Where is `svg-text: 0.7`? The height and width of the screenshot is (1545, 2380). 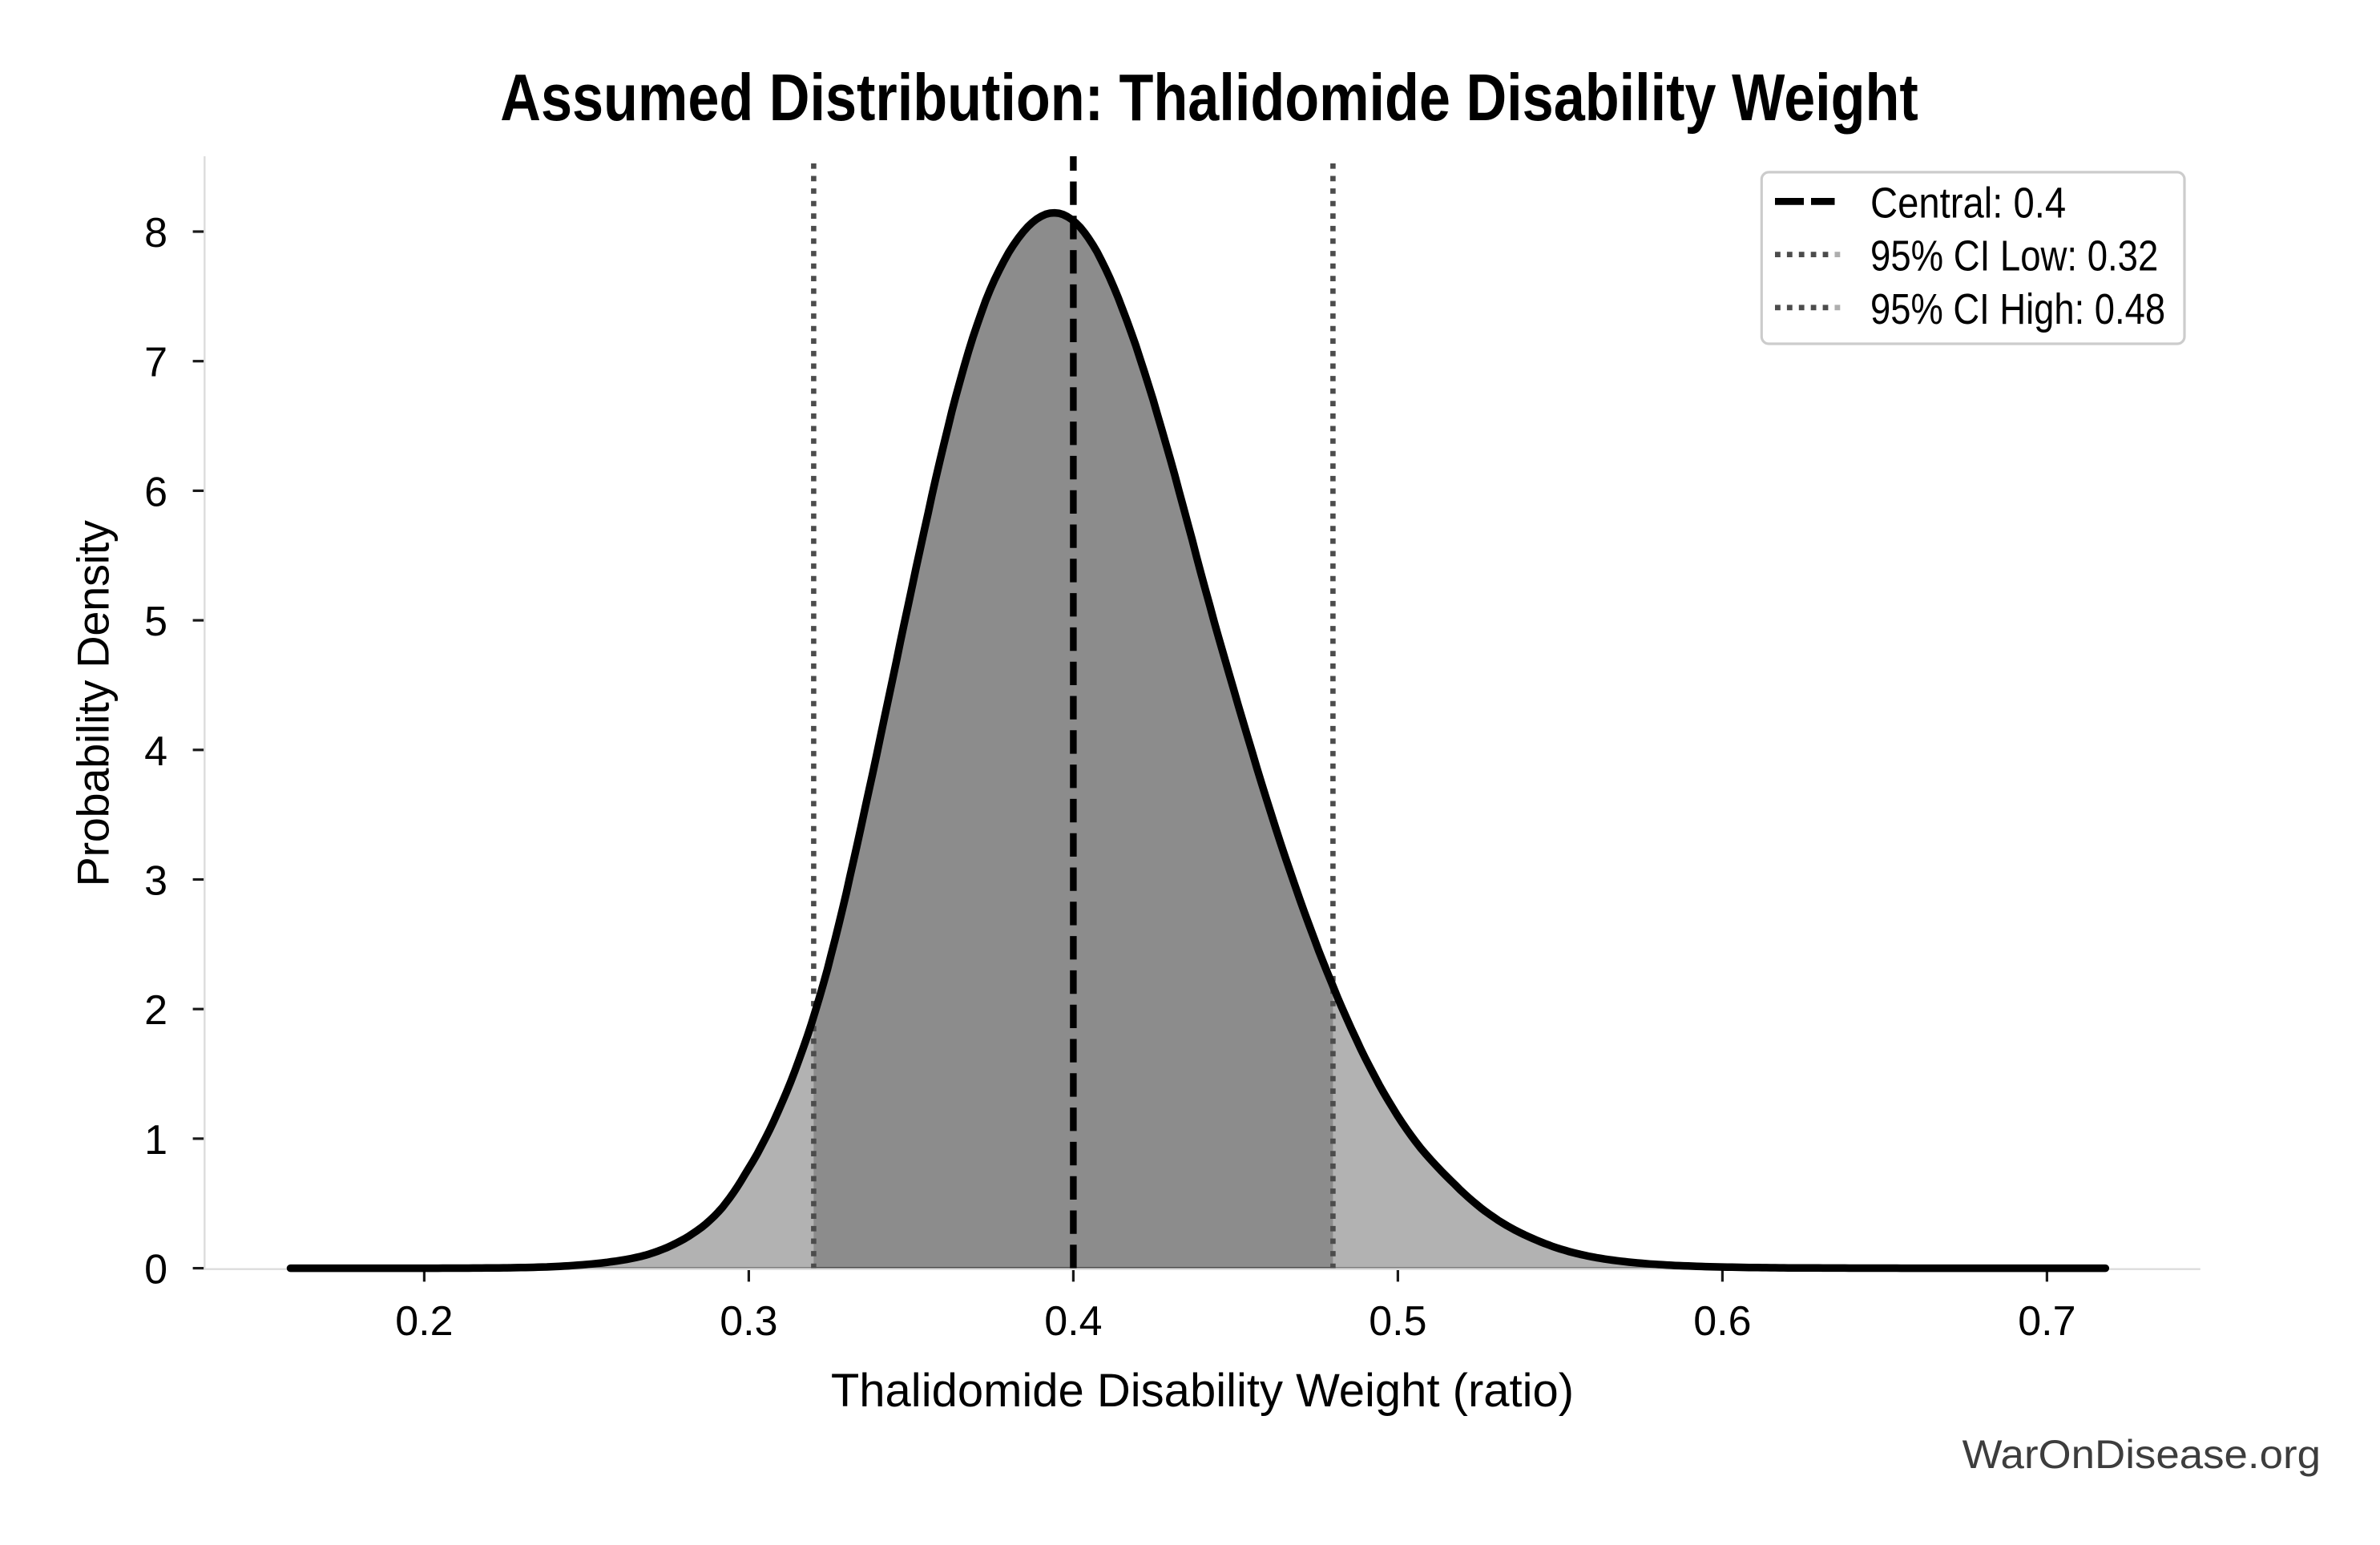
svg-text: 0.7 is located at coordinates (2046, 1322).